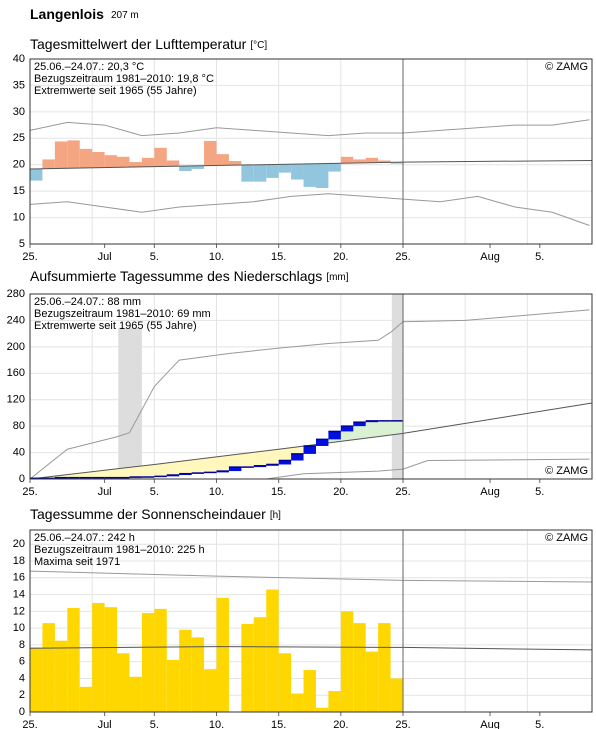 The image size is (596, 729). What do you see at coordinates (148, 44) in the screenshot?
I see `chart-title: Tagesmittelwert der Lufttemperatur [°C]` at bounding box center [148, 44].